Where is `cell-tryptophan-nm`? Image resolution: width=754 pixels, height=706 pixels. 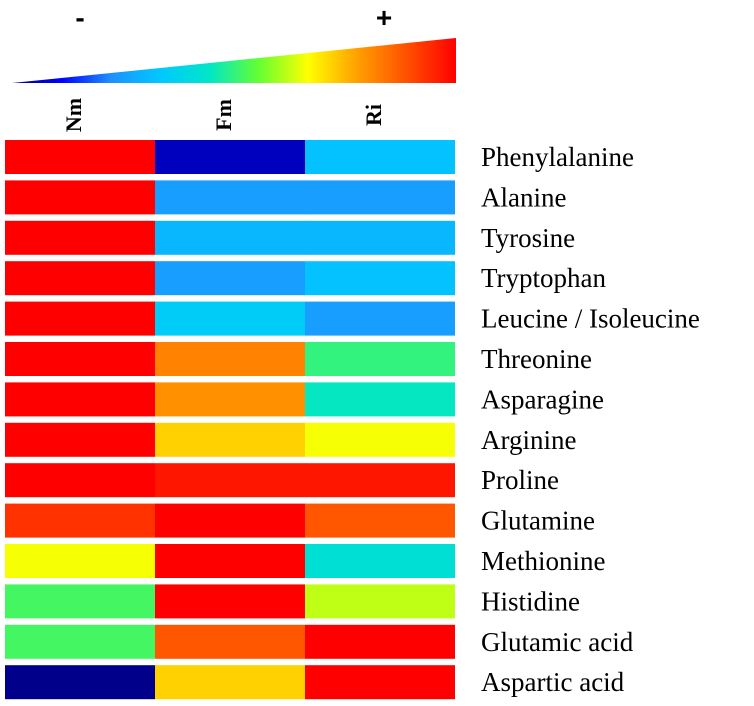 cell-tryptophan-nm is located at coordinates (80, 278).